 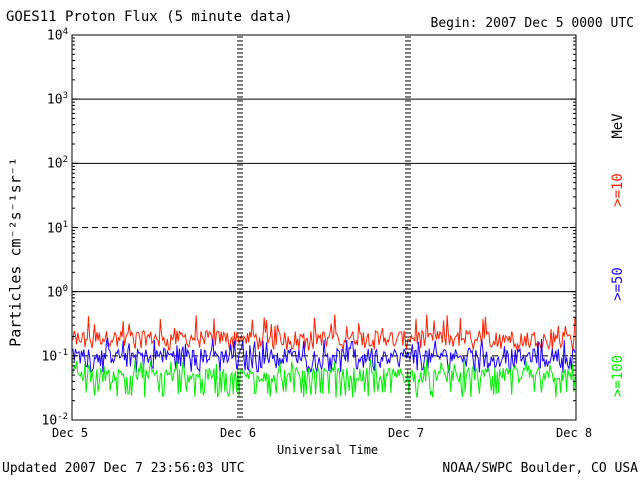 I want to click on legend-series-0: >=10, so click(x=618, y=190).